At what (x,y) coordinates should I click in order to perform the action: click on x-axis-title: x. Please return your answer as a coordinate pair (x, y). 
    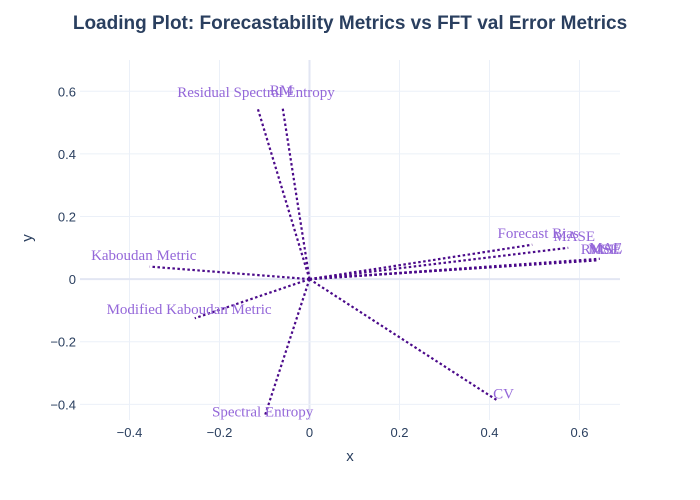
    Looking at the image, I should click on (350, 456).